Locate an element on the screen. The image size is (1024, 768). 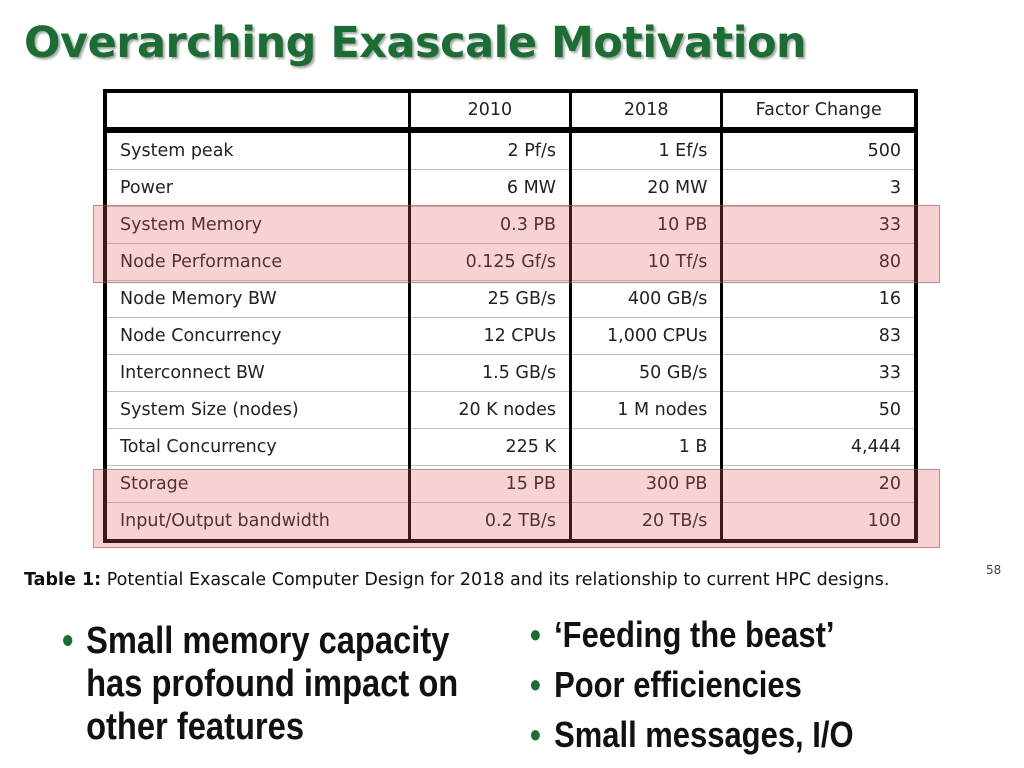
table-header-row: 2010 2018 Factor Change is located at coordinates (510, 110).